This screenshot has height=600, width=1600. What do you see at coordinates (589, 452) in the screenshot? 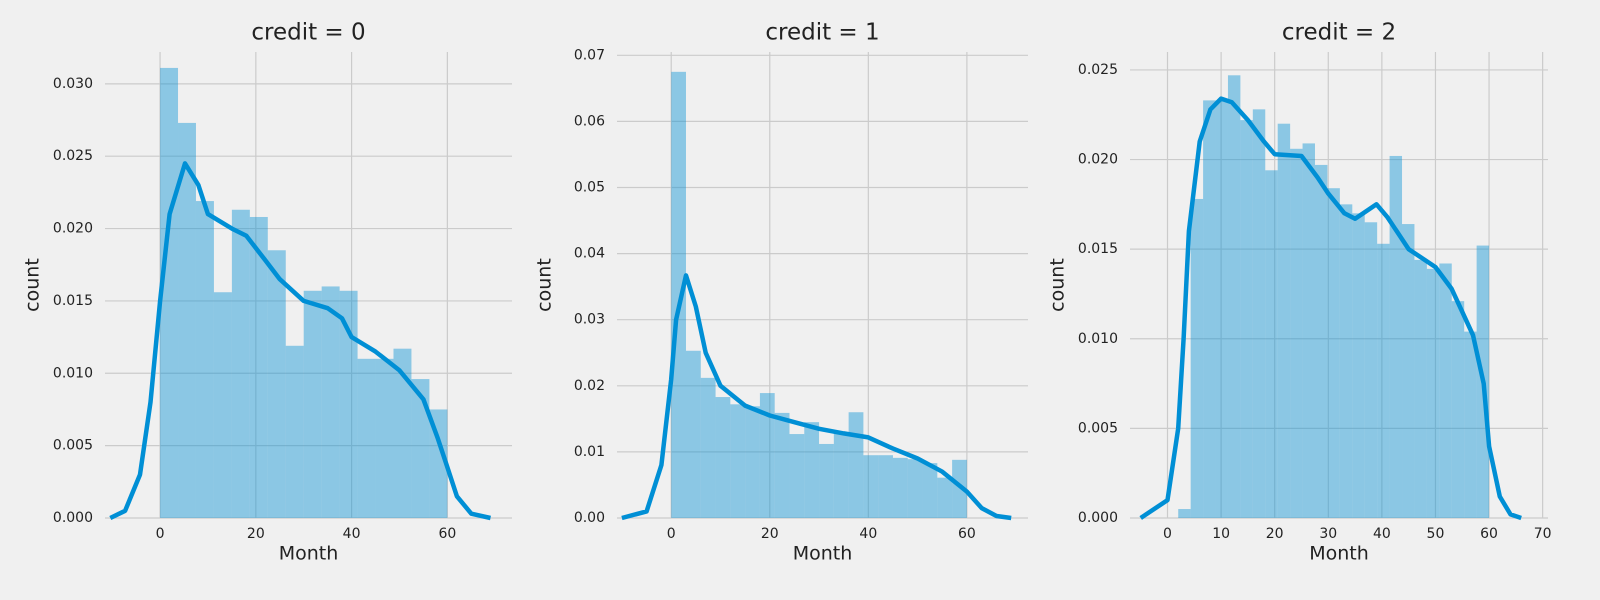
I see `y-tick-label: 0.01` at bounding box center [589, 452].